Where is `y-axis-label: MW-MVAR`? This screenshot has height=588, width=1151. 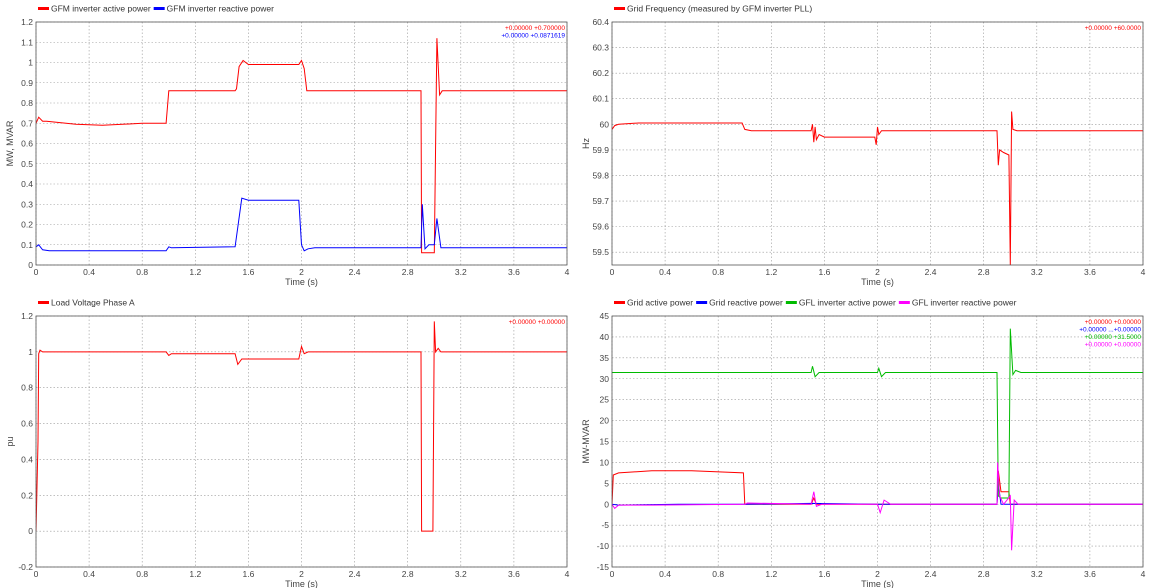 y-axis-label: MW-MVAR is located at coordinates (586, 441).